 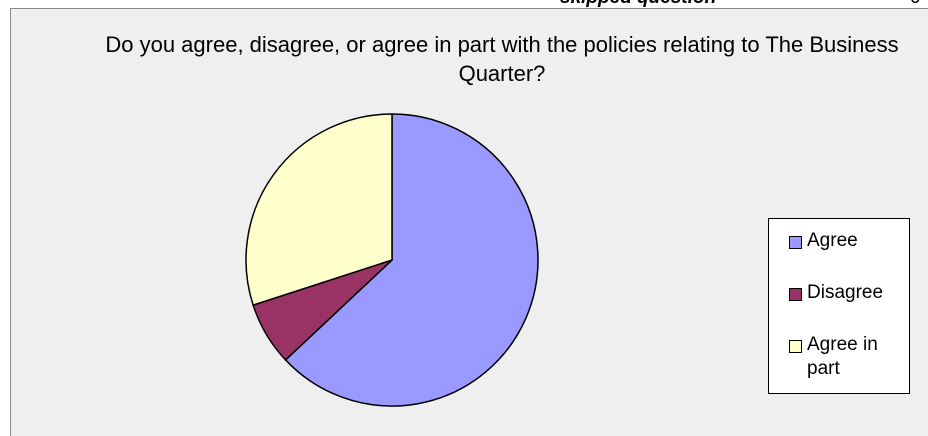 I want to click on legend: Agree Disagree Agree in part, so click(x=839, y=306).